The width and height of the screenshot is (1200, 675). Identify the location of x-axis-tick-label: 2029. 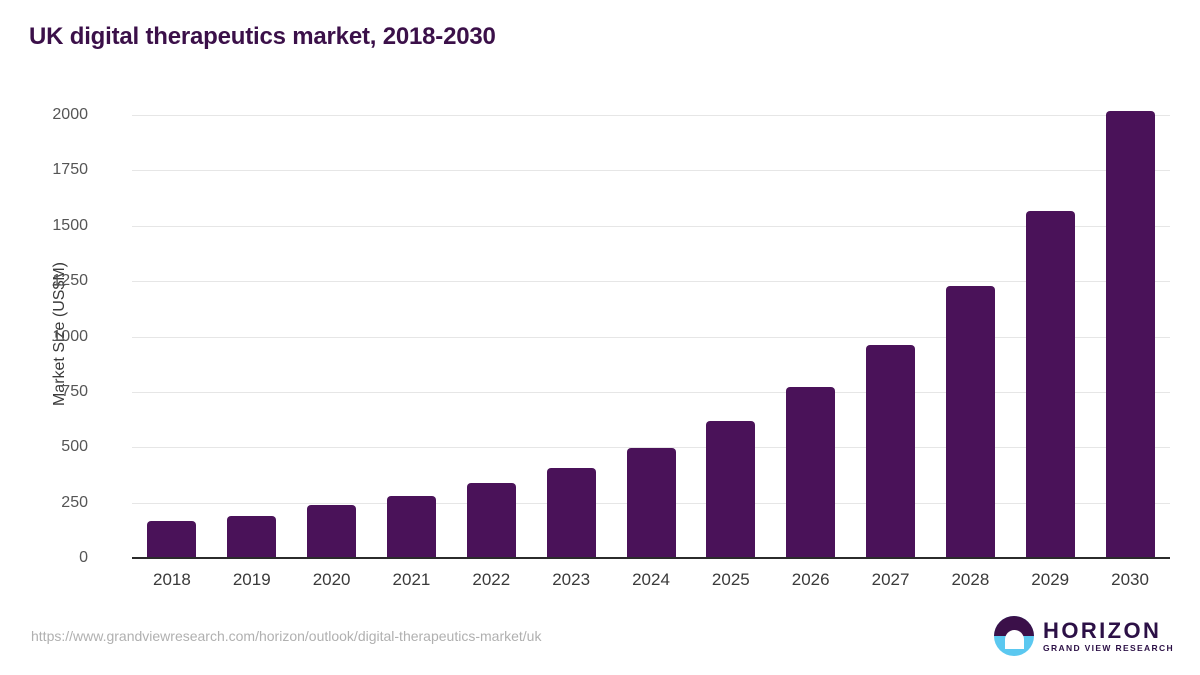
(1050, 579).